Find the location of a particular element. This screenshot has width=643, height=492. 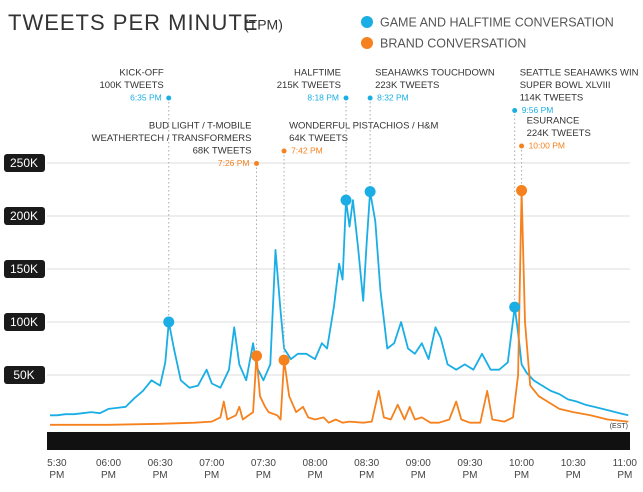

annotation-time: 6:35 PM is located at coordinates (146, 97).